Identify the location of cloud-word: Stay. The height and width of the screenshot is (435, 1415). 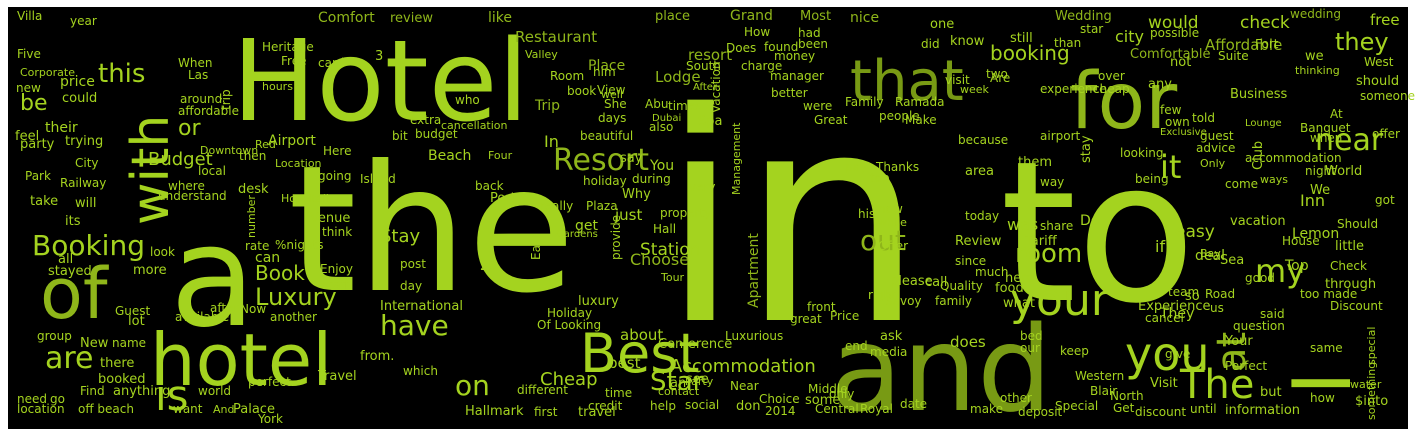
(400, 236).